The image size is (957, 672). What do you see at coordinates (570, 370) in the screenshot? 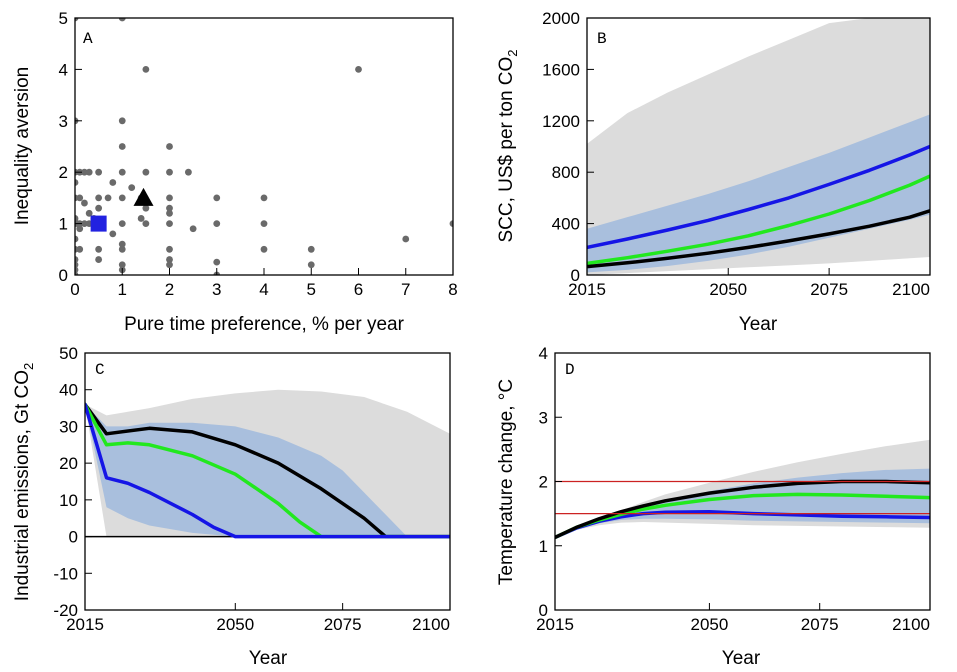
I see `panel-label-d: D` at bounding box center [570, 370].